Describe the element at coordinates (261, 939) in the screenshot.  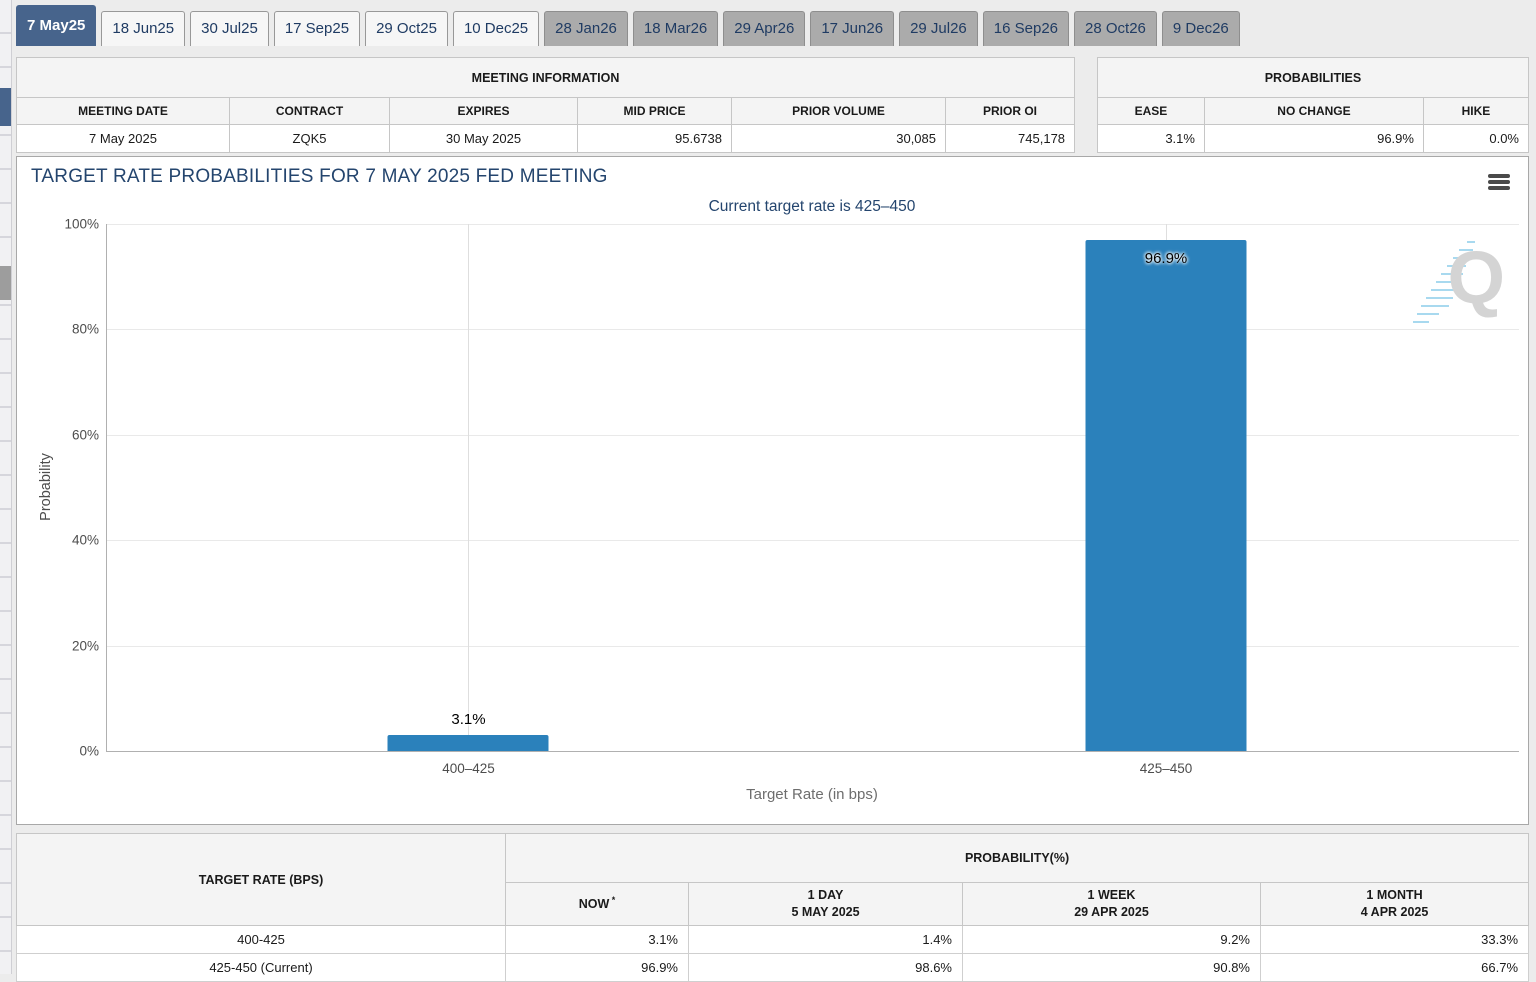
I see `target-rate-cell: 400-425` at that location.